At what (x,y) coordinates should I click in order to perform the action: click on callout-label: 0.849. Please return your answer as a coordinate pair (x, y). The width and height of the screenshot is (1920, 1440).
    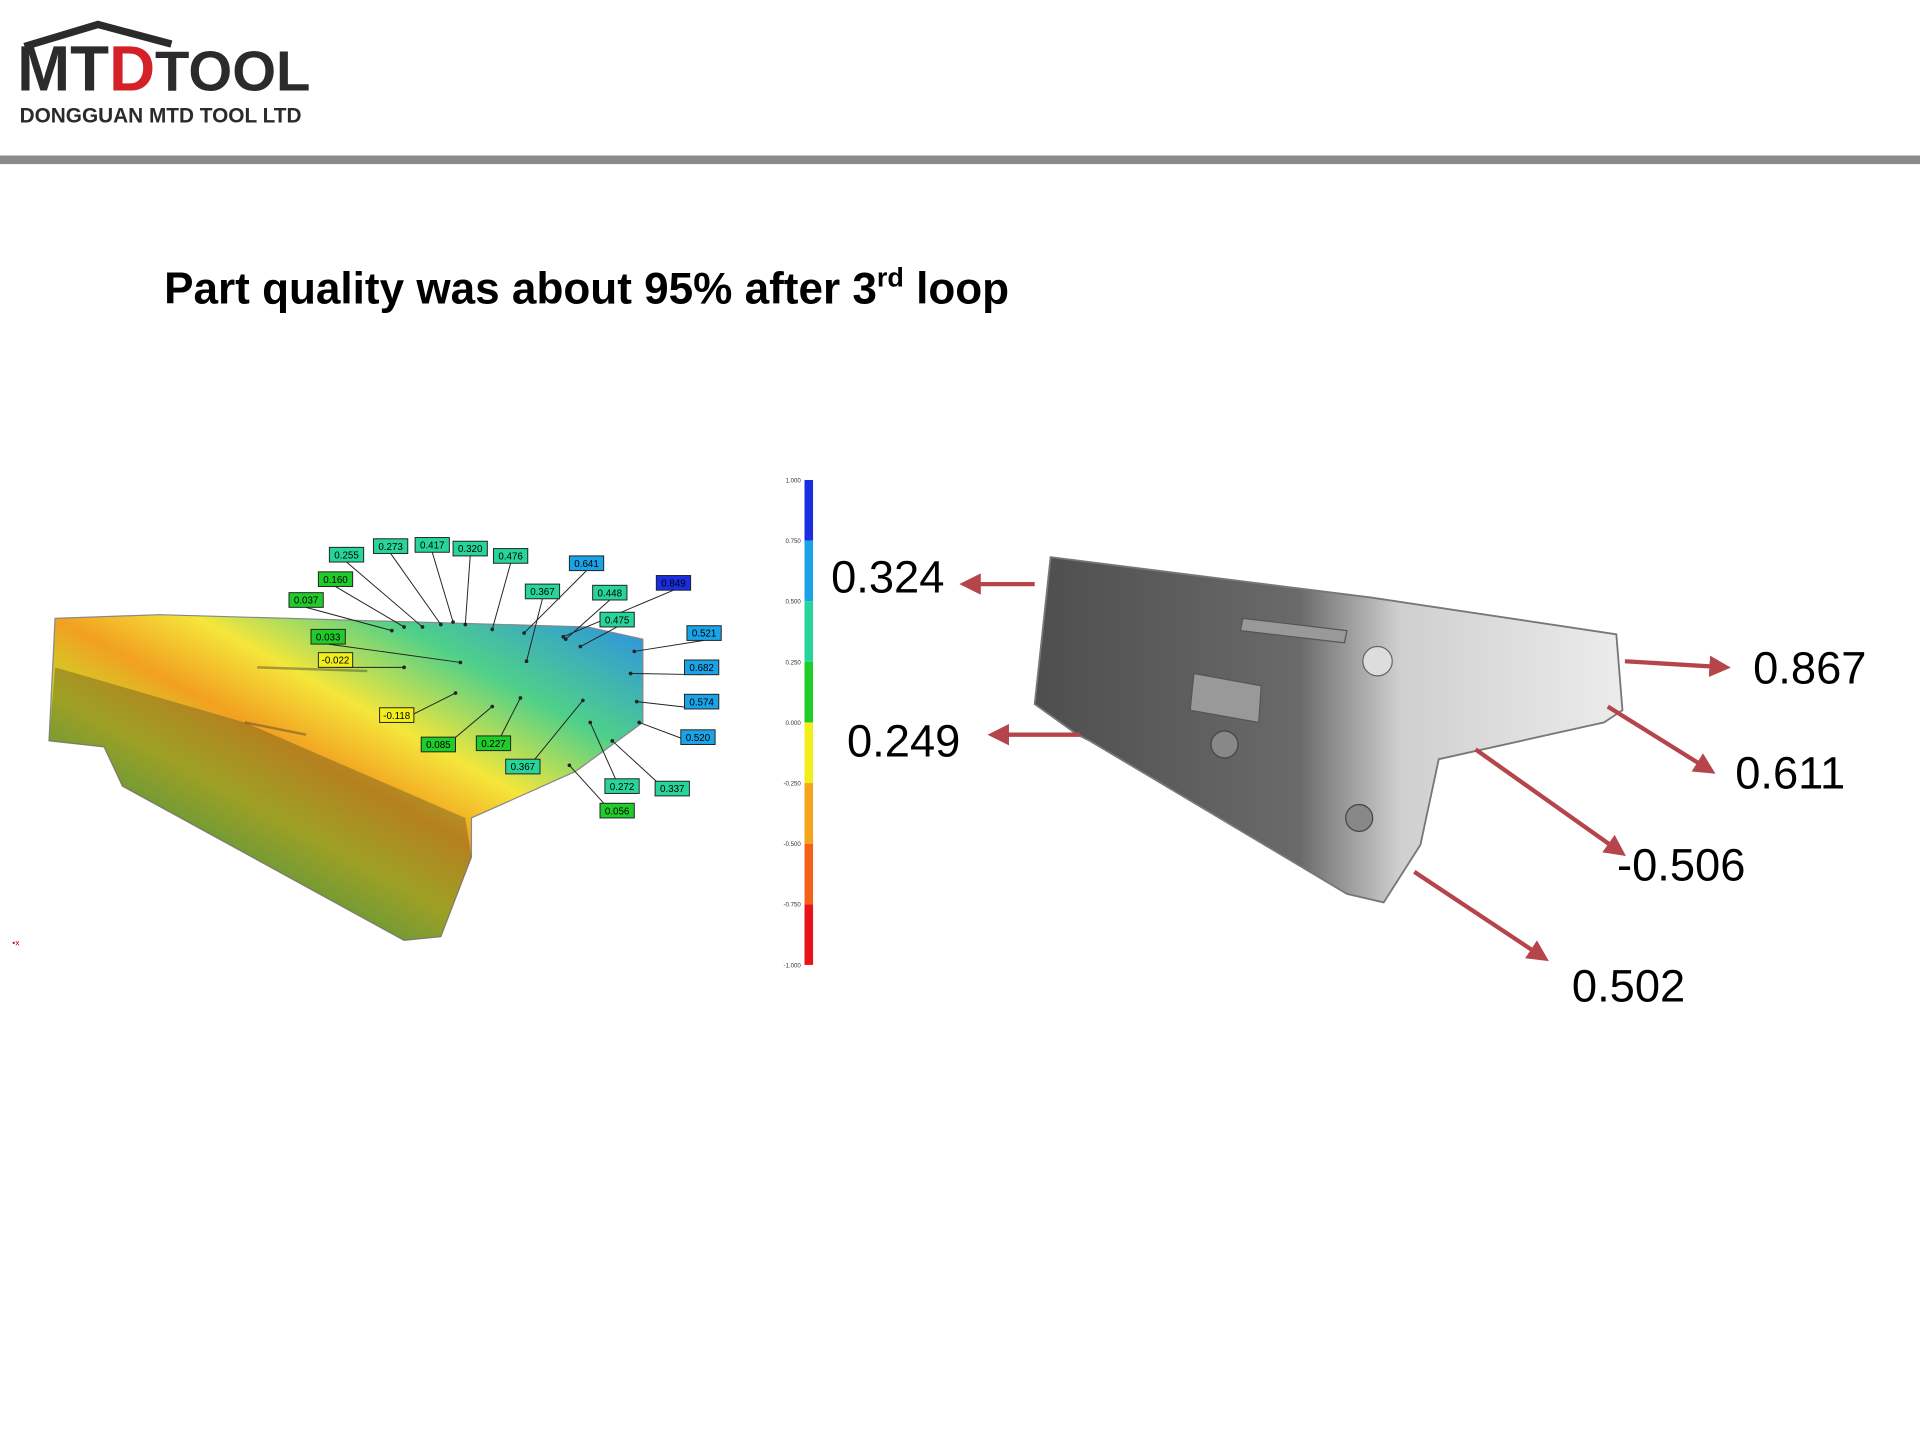
    Looking at the image, I should click on (673, 584).